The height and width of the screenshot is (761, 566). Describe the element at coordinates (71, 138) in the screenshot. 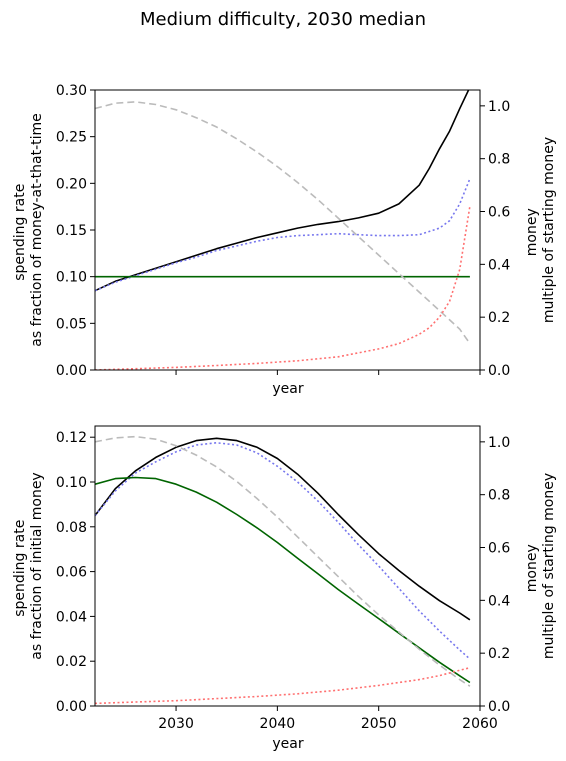

I see `chart-top-y-tick-label: 0.25` at that location.